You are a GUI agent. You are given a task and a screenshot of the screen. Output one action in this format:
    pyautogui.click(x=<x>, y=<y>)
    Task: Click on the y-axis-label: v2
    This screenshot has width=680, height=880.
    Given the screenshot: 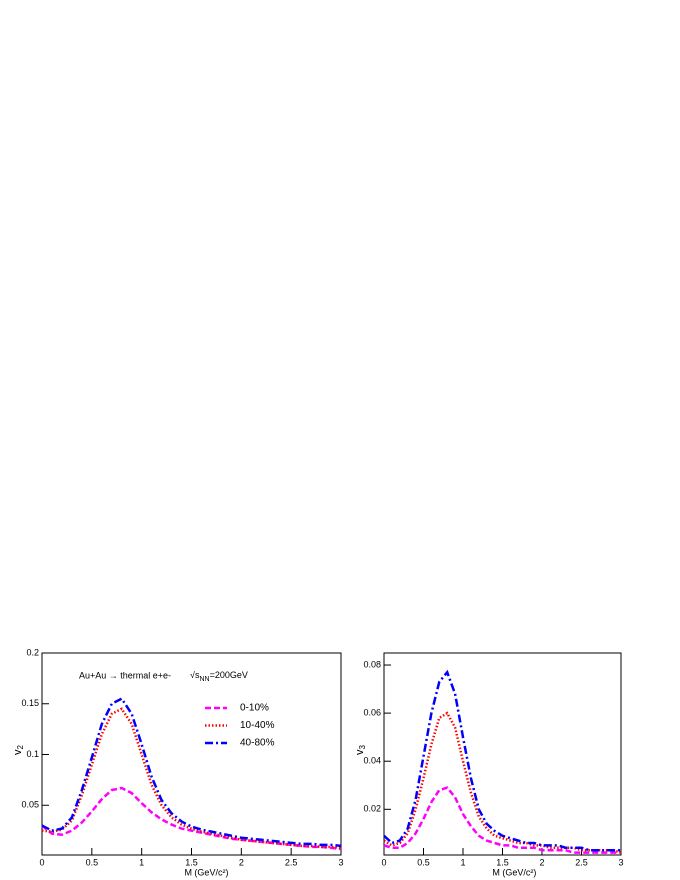 What is the action you would take?
    pyautogui.click(x=18, y=749)
    